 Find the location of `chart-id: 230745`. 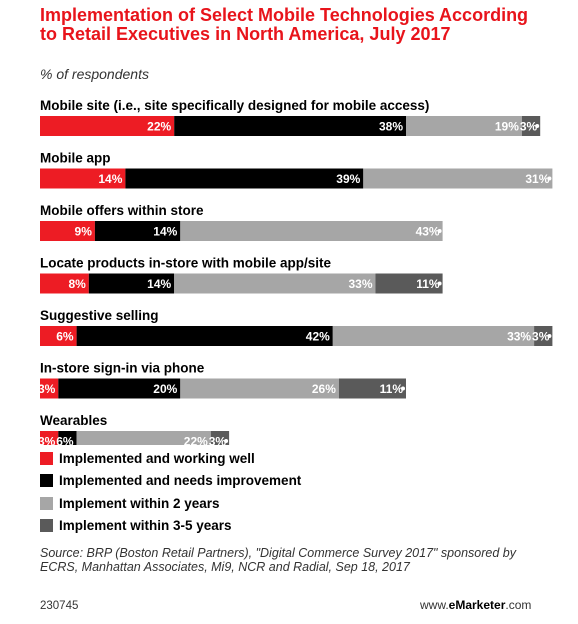

chart-id: 230745 is located at coordinates (59, 606).